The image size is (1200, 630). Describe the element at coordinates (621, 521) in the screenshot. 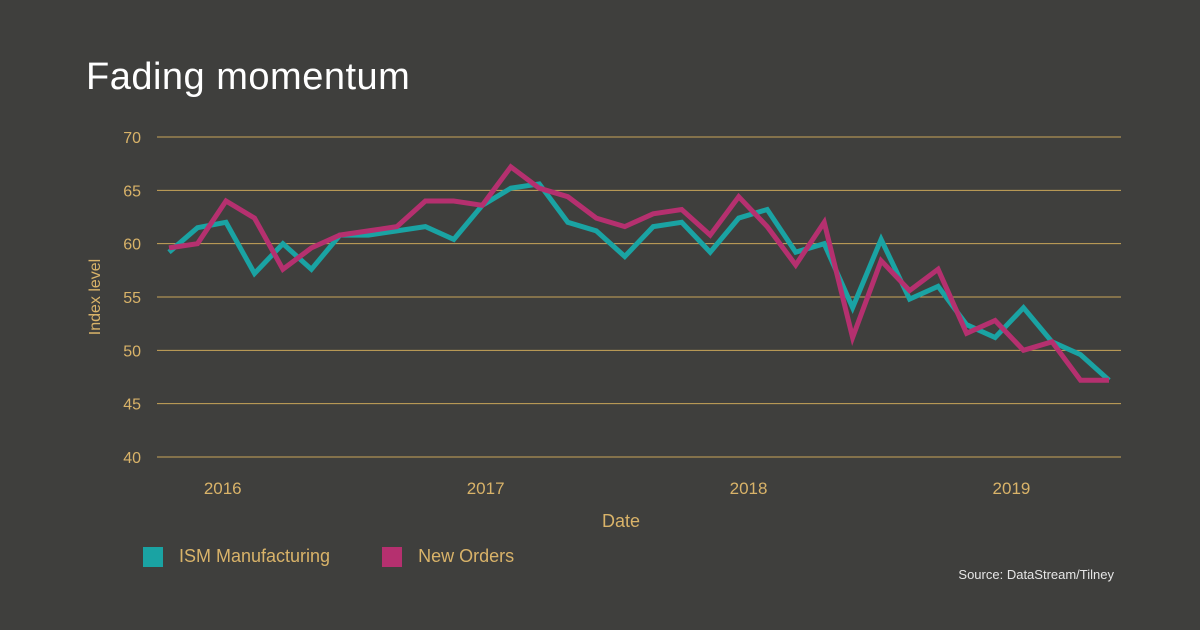

I see `x-axis-label: Date` at that location.